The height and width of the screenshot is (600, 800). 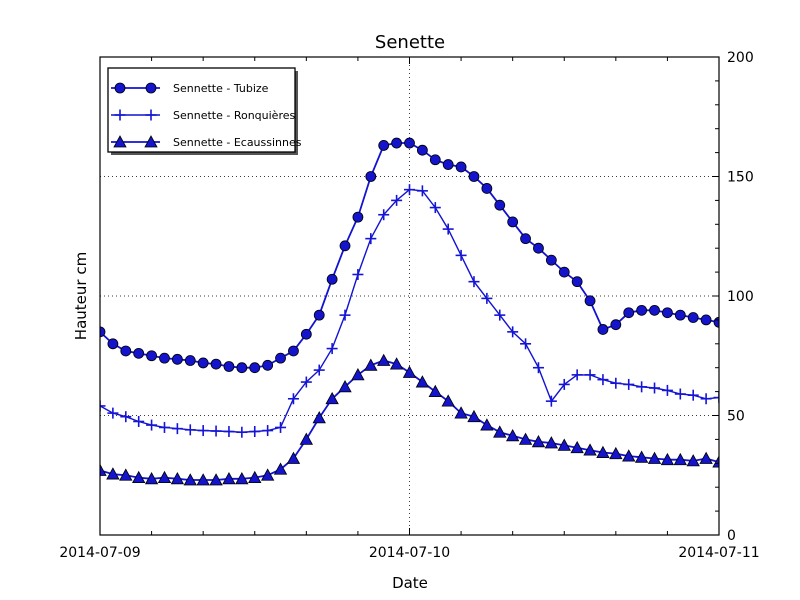 I want to click on x-tick-label: 2014-07-10, so click(x=409, y=553).